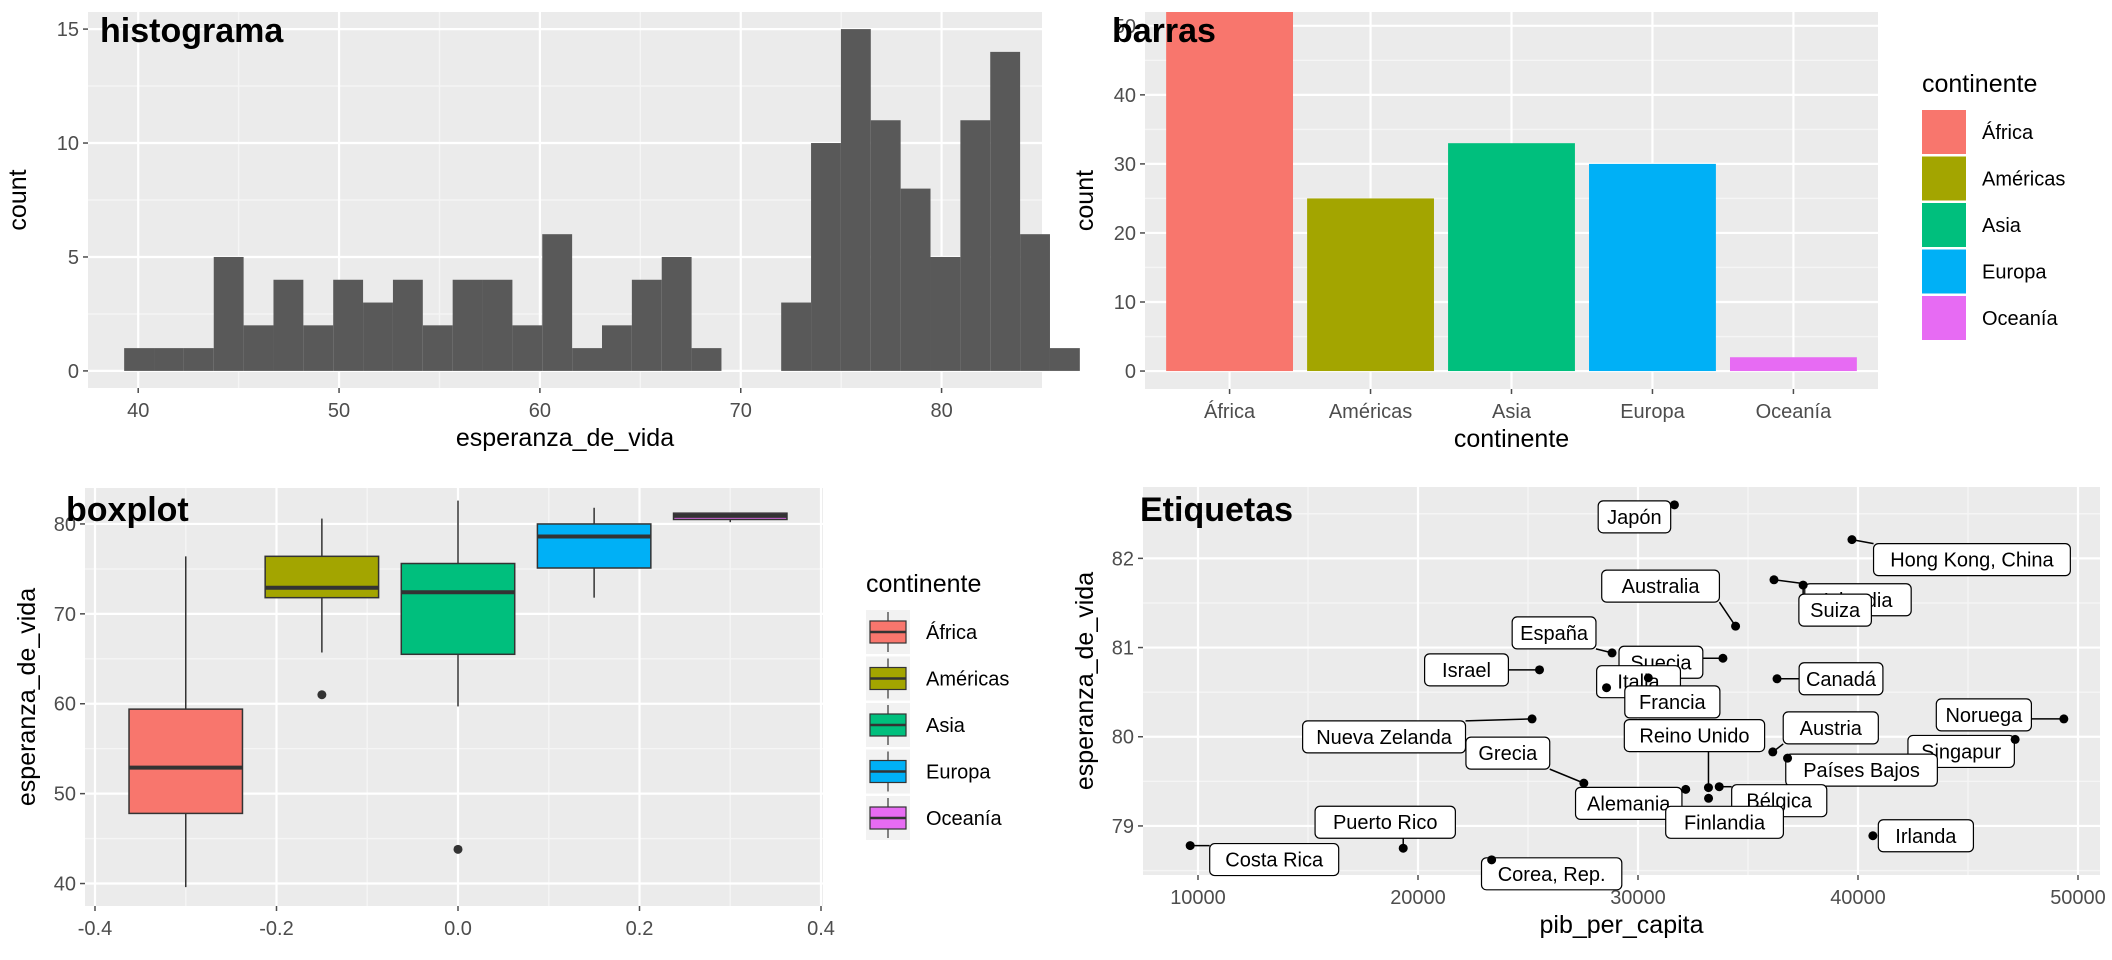 The height and width of the screenshot is (960, 2112). What do you see at coordinates (1979, 84) in the screenshot?
I see `legend-title: continente` at bounding box center [1979, 84].